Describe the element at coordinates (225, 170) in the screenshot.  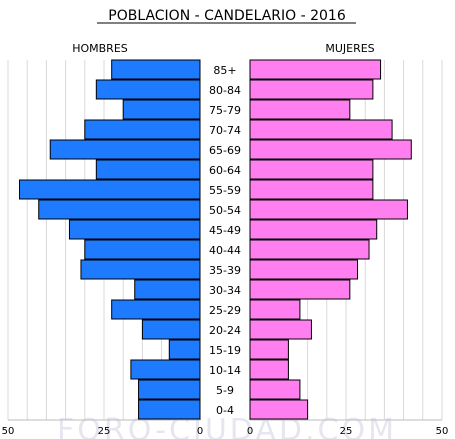
I see `age-label-60-64: 60-64` at that location.